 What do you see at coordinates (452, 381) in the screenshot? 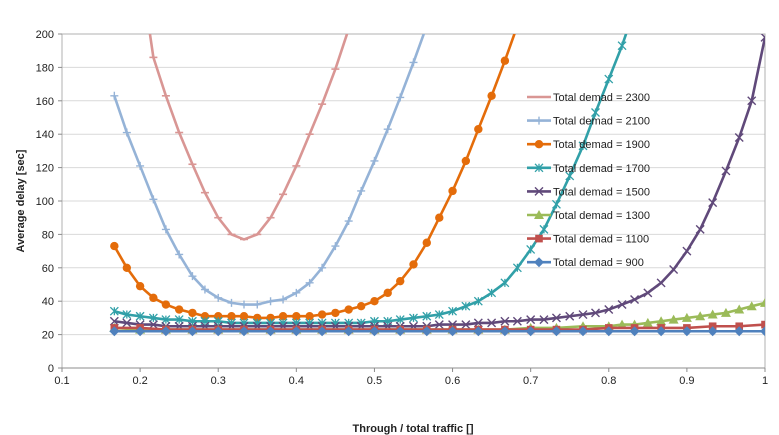
I see `x-tick-label: 0.6` at bounding box center [452, 381].